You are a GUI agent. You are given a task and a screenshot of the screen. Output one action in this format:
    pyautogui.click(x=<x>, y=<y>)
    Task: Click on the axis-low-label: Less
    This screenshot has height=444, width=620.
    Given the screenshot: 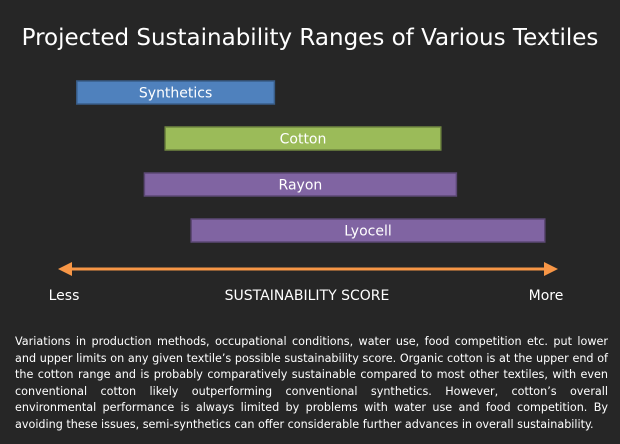 What is the action you would take?
    pyautogui.click(x=64, y=296)
    